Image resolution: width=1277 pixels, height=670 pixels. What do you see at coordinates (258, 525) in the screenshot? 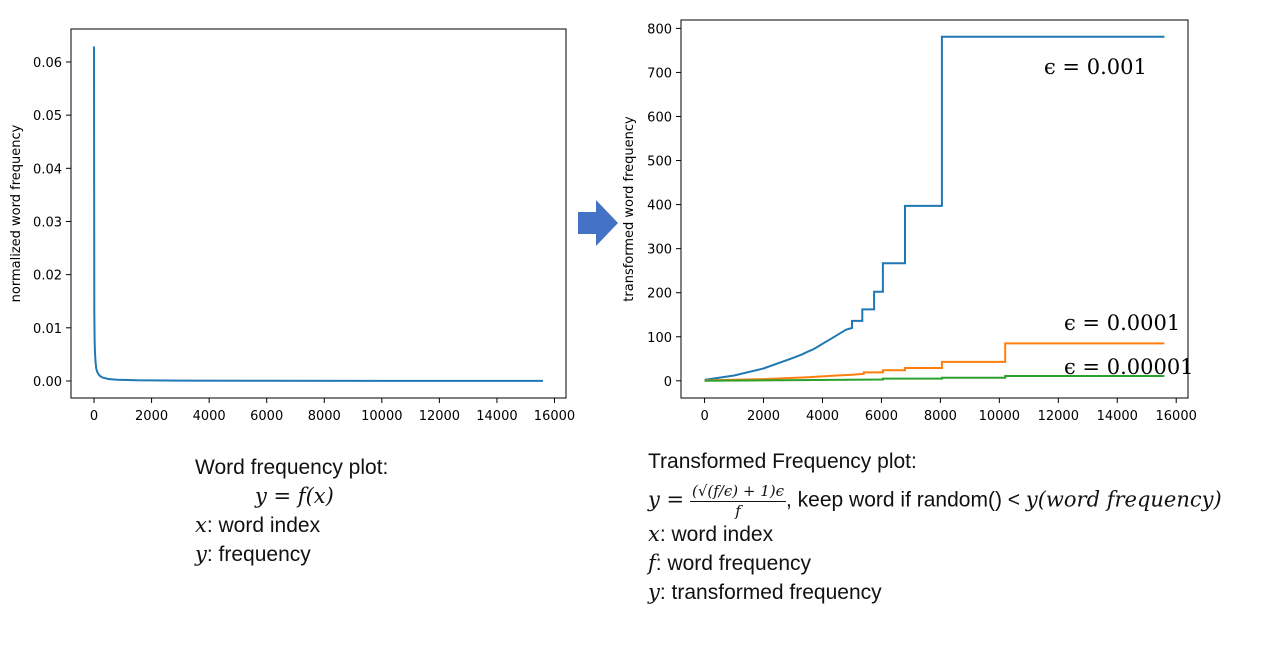
I see `left-caption-x: x: word index` at bounding box center [258, 525].